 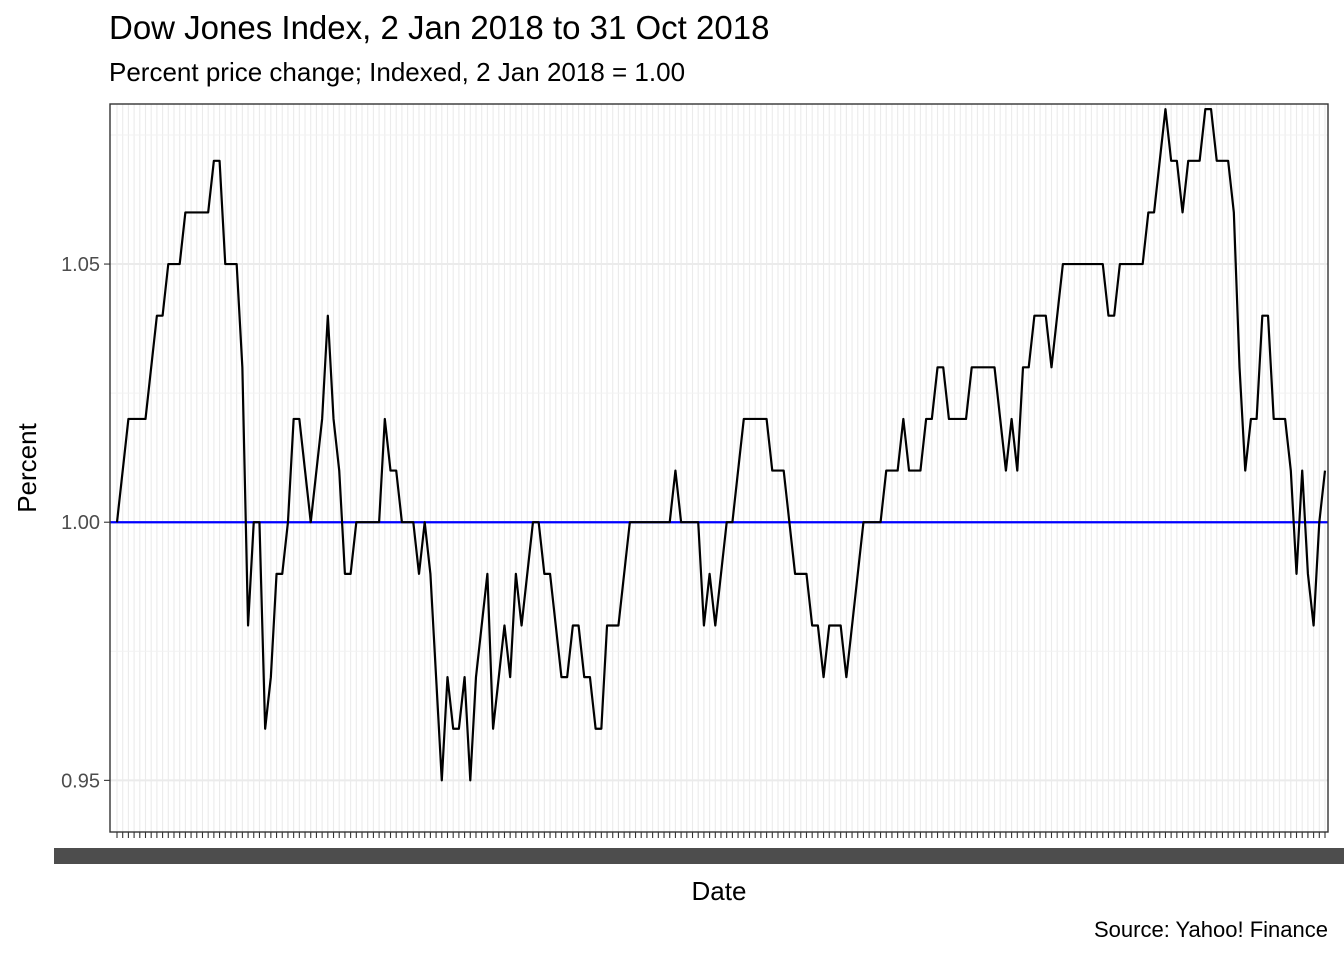 I want to click on x-axis-title: Date, so click(x=719, y=891).